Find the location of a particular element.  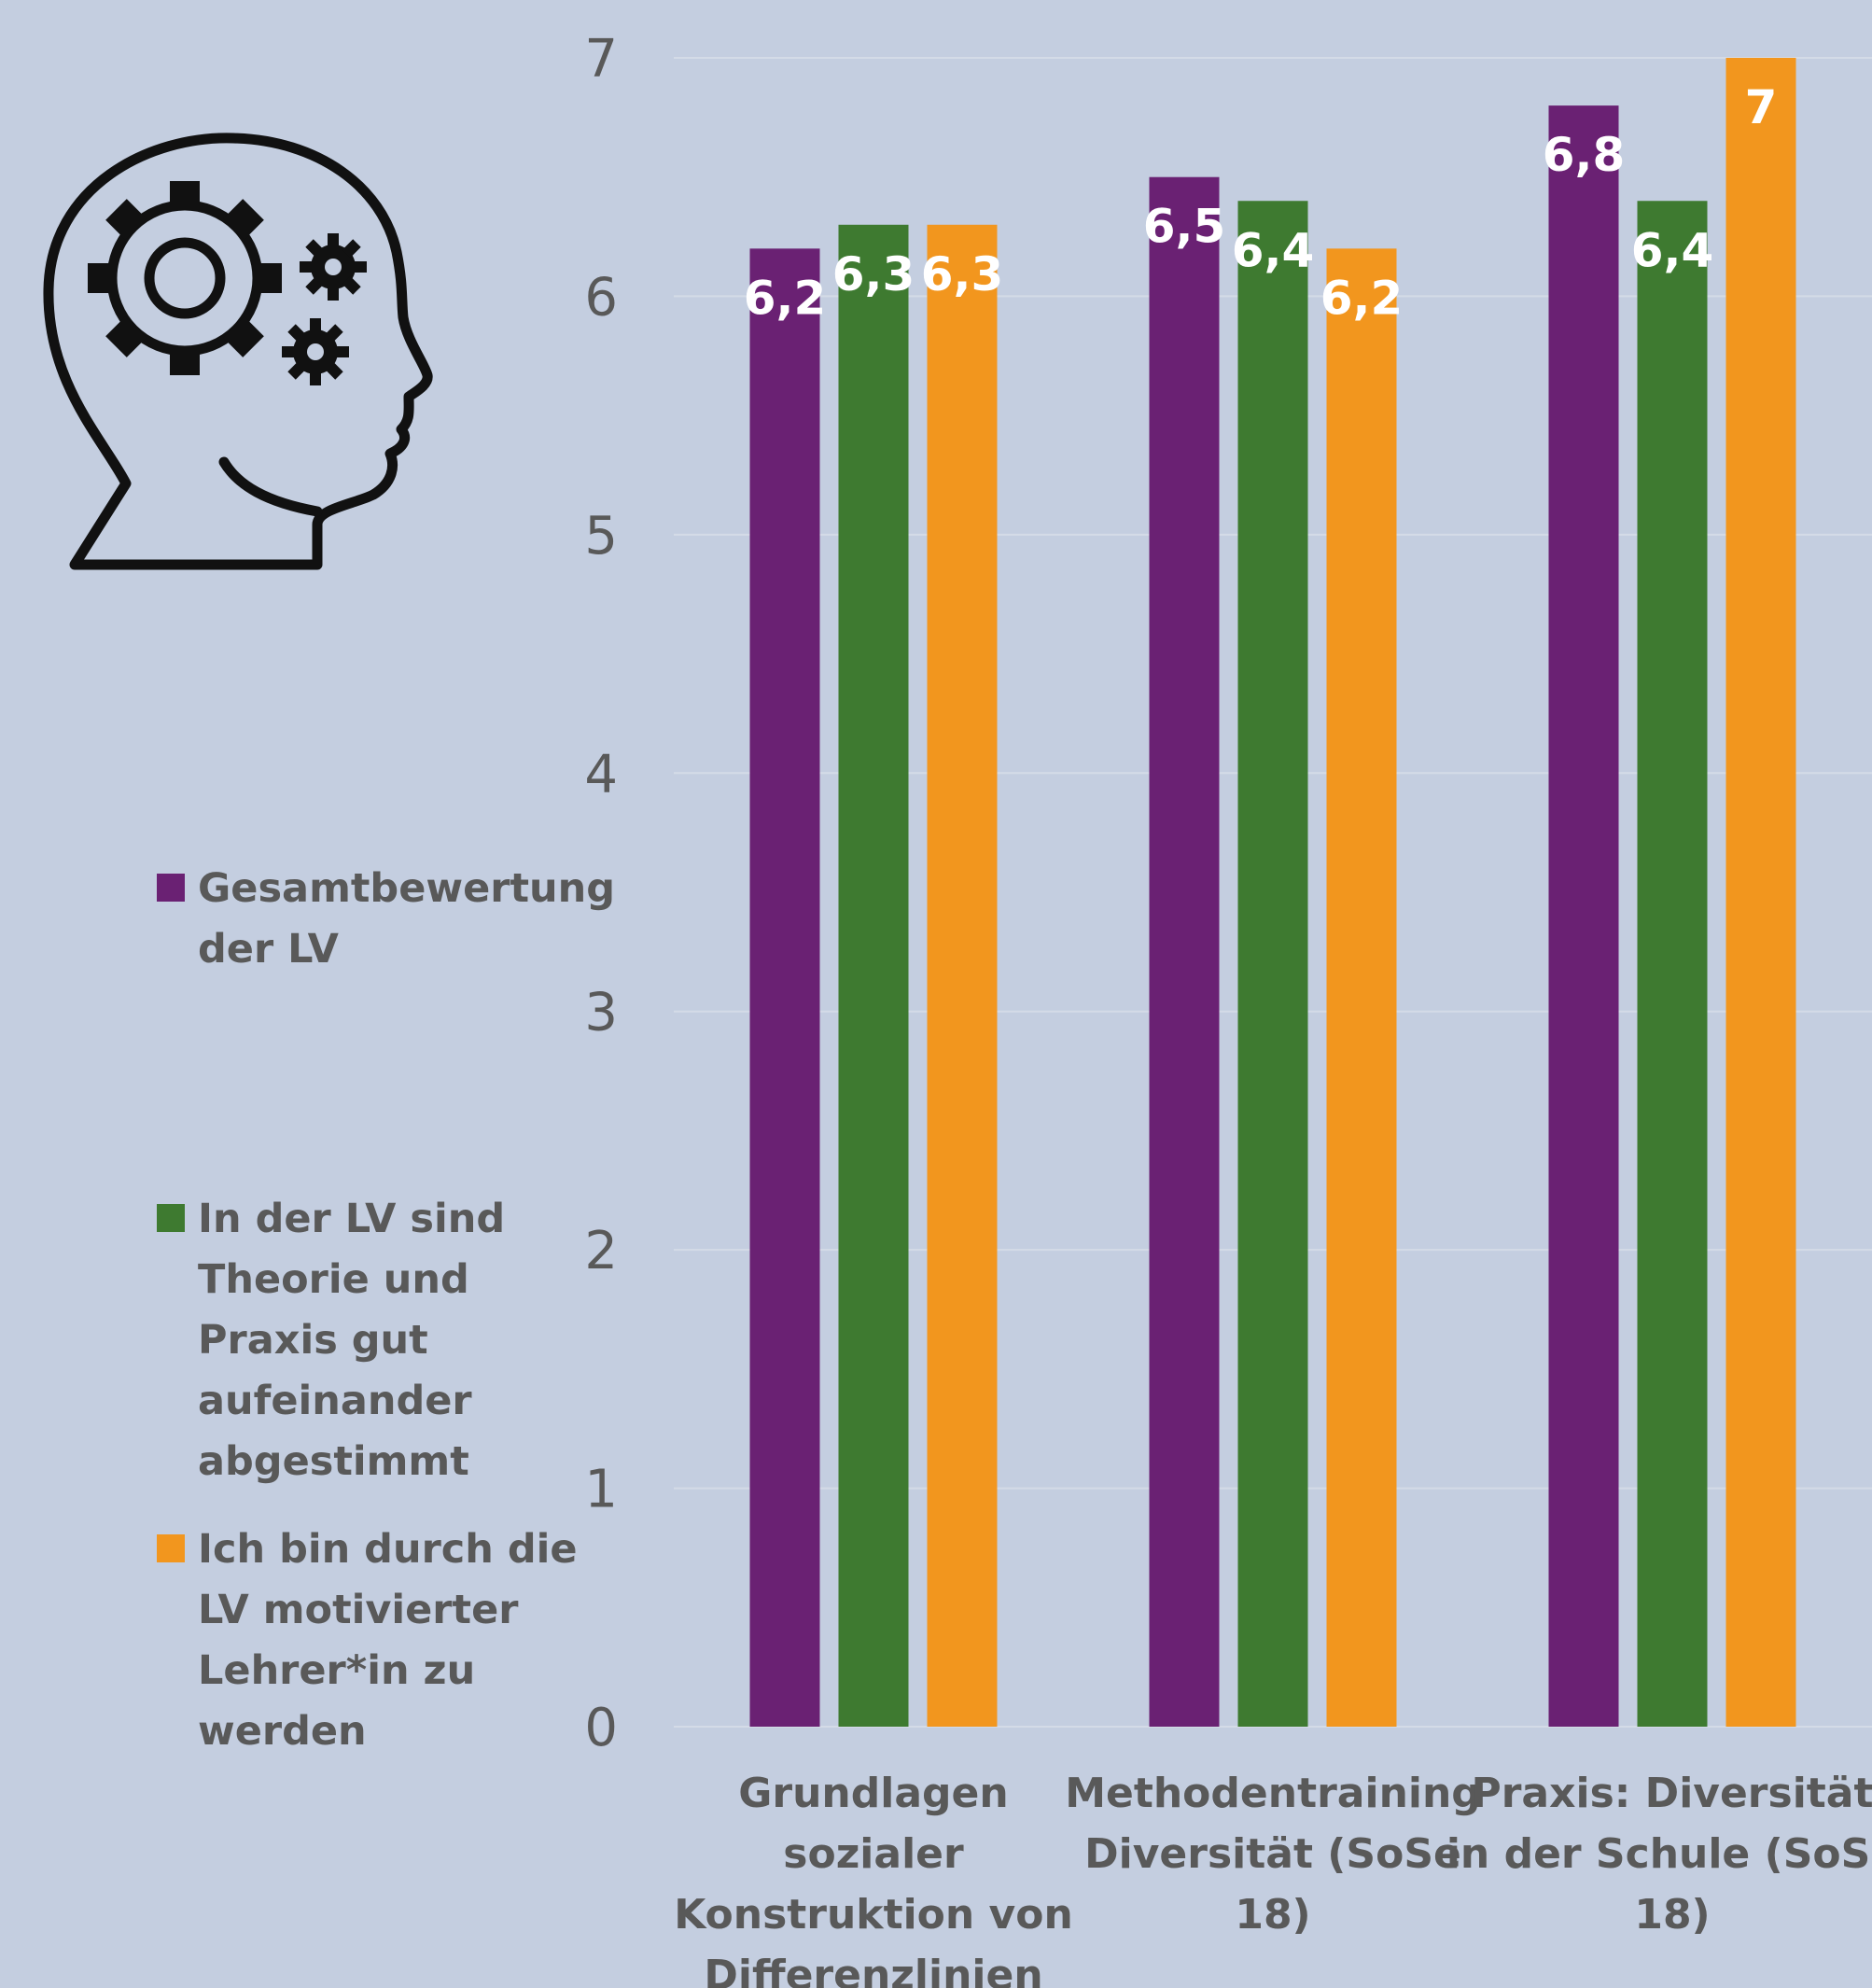

category-label: Differenzlinien is located at coordinates (873, 1970).